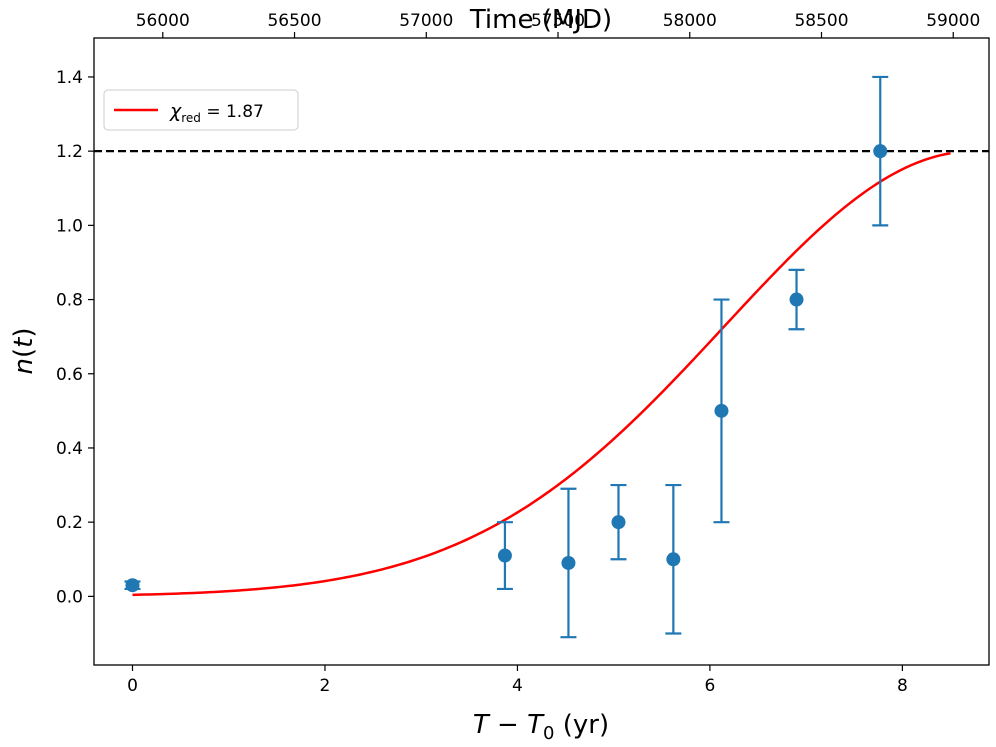 The image size is (996, 747). Describe the element at coordinates (541, 727) in the screenshot. I see `x-axis-title: T − T0 (yr)` at that location.